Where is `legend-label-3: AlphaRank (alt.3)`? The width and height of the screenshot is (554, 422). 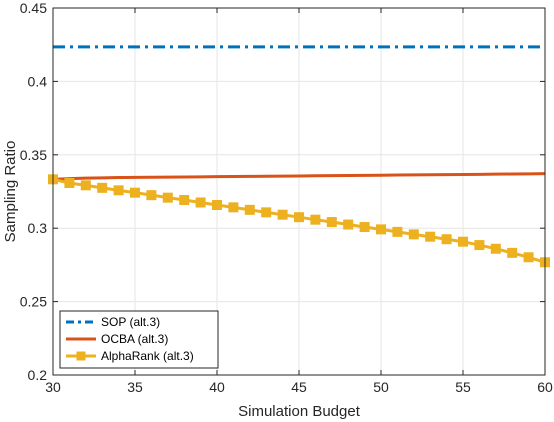
legend-label-3: AlphaRank (alt.3) is located at coordinates (147, 356).